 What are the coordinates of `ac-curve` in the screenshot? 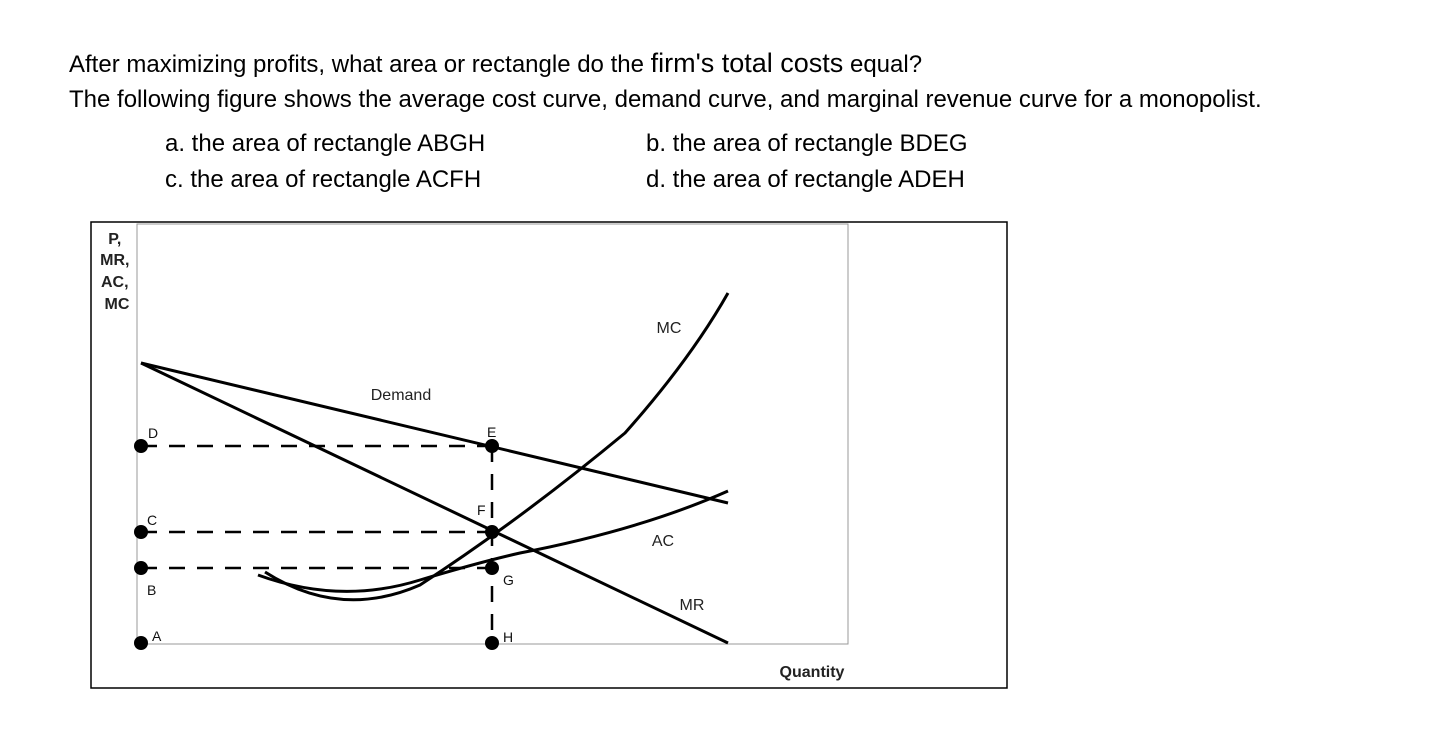 It's located at (493, 541).